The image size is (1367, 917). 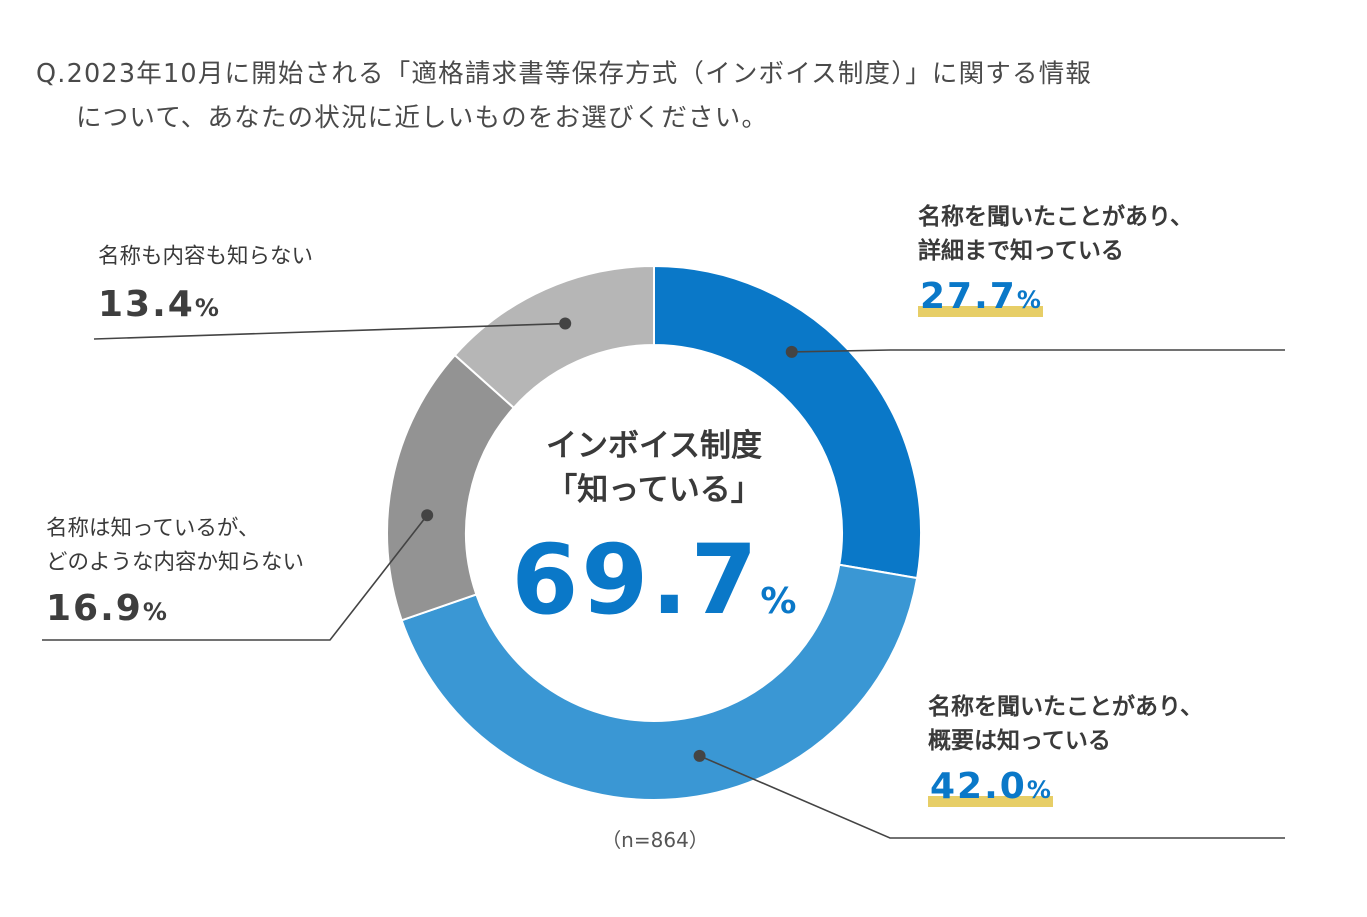 I want to click on label-name-only: 名称は知っているが、 どのような内容か知らない 16.9%, so click(x=175, y=573).